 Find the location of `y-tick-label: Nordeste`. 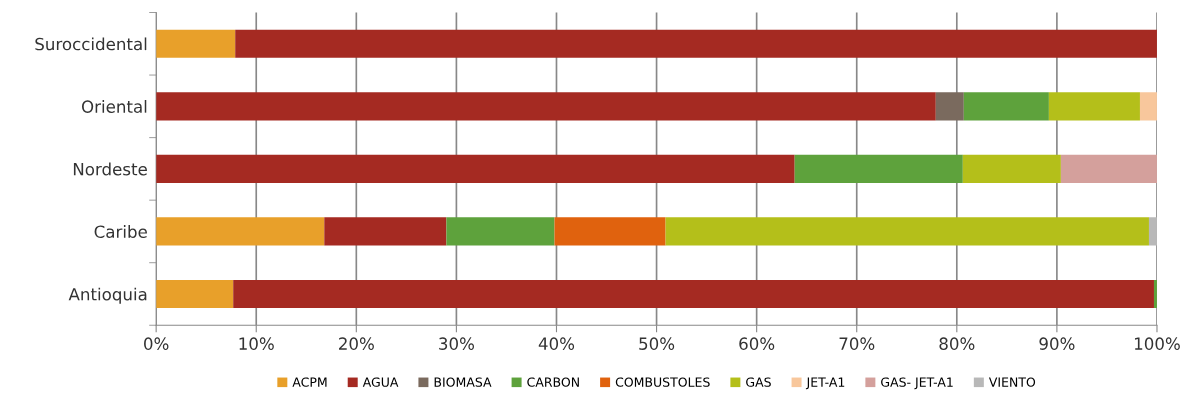

y-tick-label: Nordeste is located at coordinates (110, 169).